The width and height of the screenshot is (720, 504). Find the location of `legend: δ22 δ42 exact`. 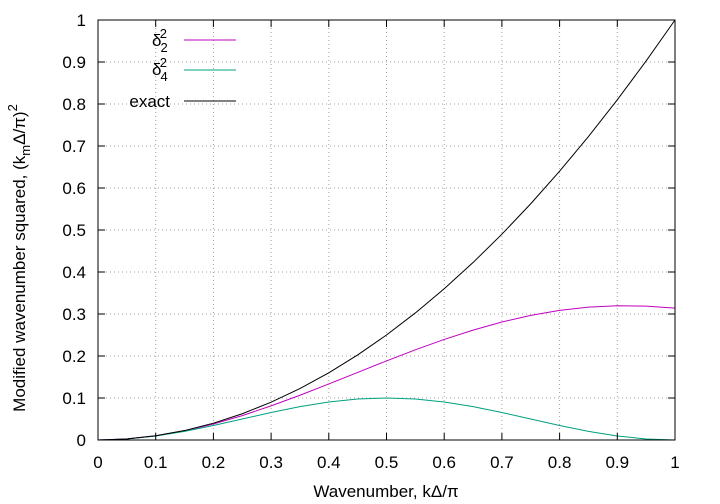

legend: δ22 δ42 exact is located at coordinates (182, 68).